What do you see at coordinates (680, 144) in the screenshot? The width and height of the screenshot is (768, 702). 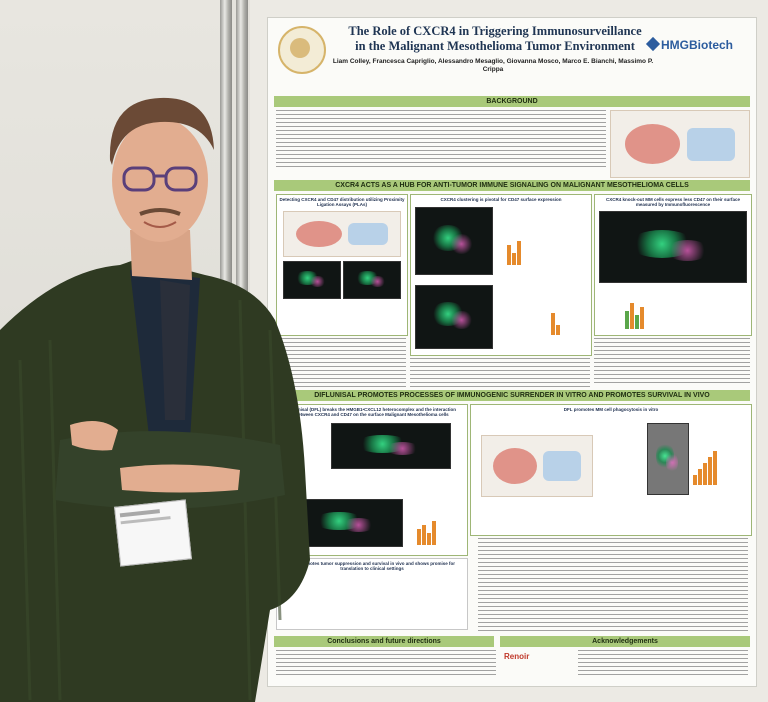 I see `tumor-environment-diagram` at bounding box center [680, 144].